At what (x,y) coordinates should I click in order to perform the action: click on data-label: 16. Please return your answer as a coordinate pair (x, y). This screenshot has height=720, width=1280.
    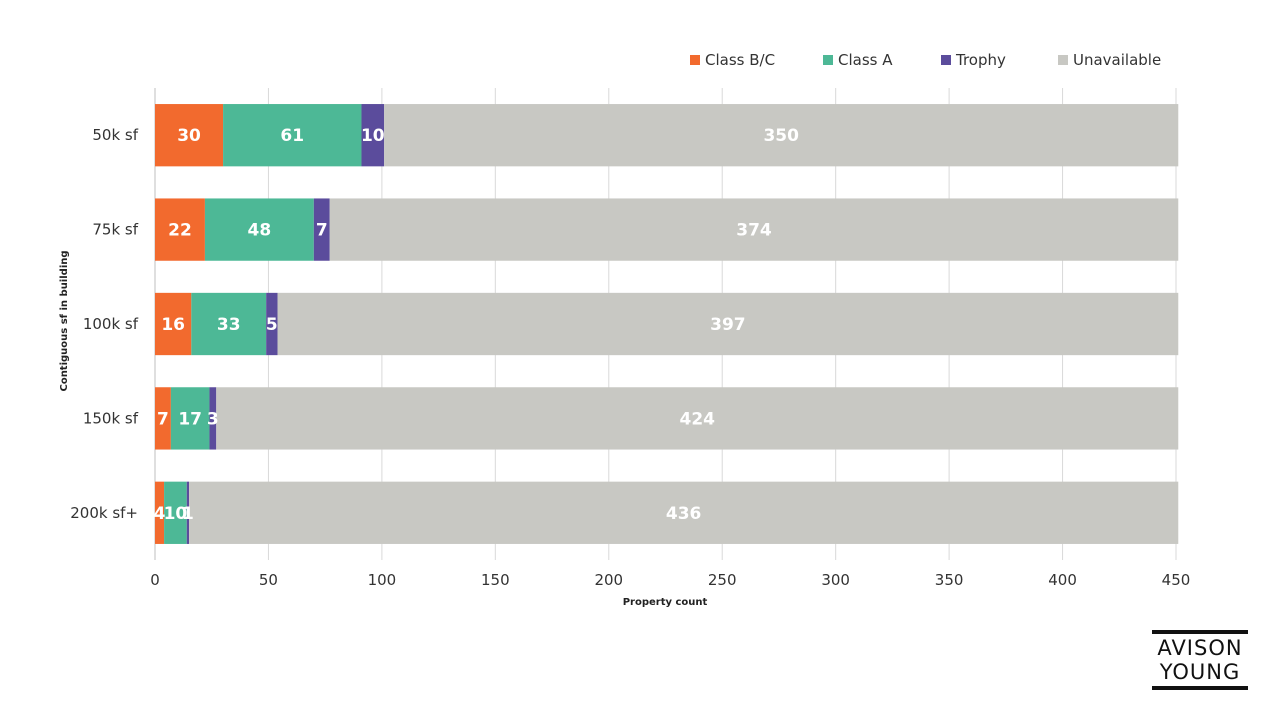
    Looking at the image, I should click on (173, 325).